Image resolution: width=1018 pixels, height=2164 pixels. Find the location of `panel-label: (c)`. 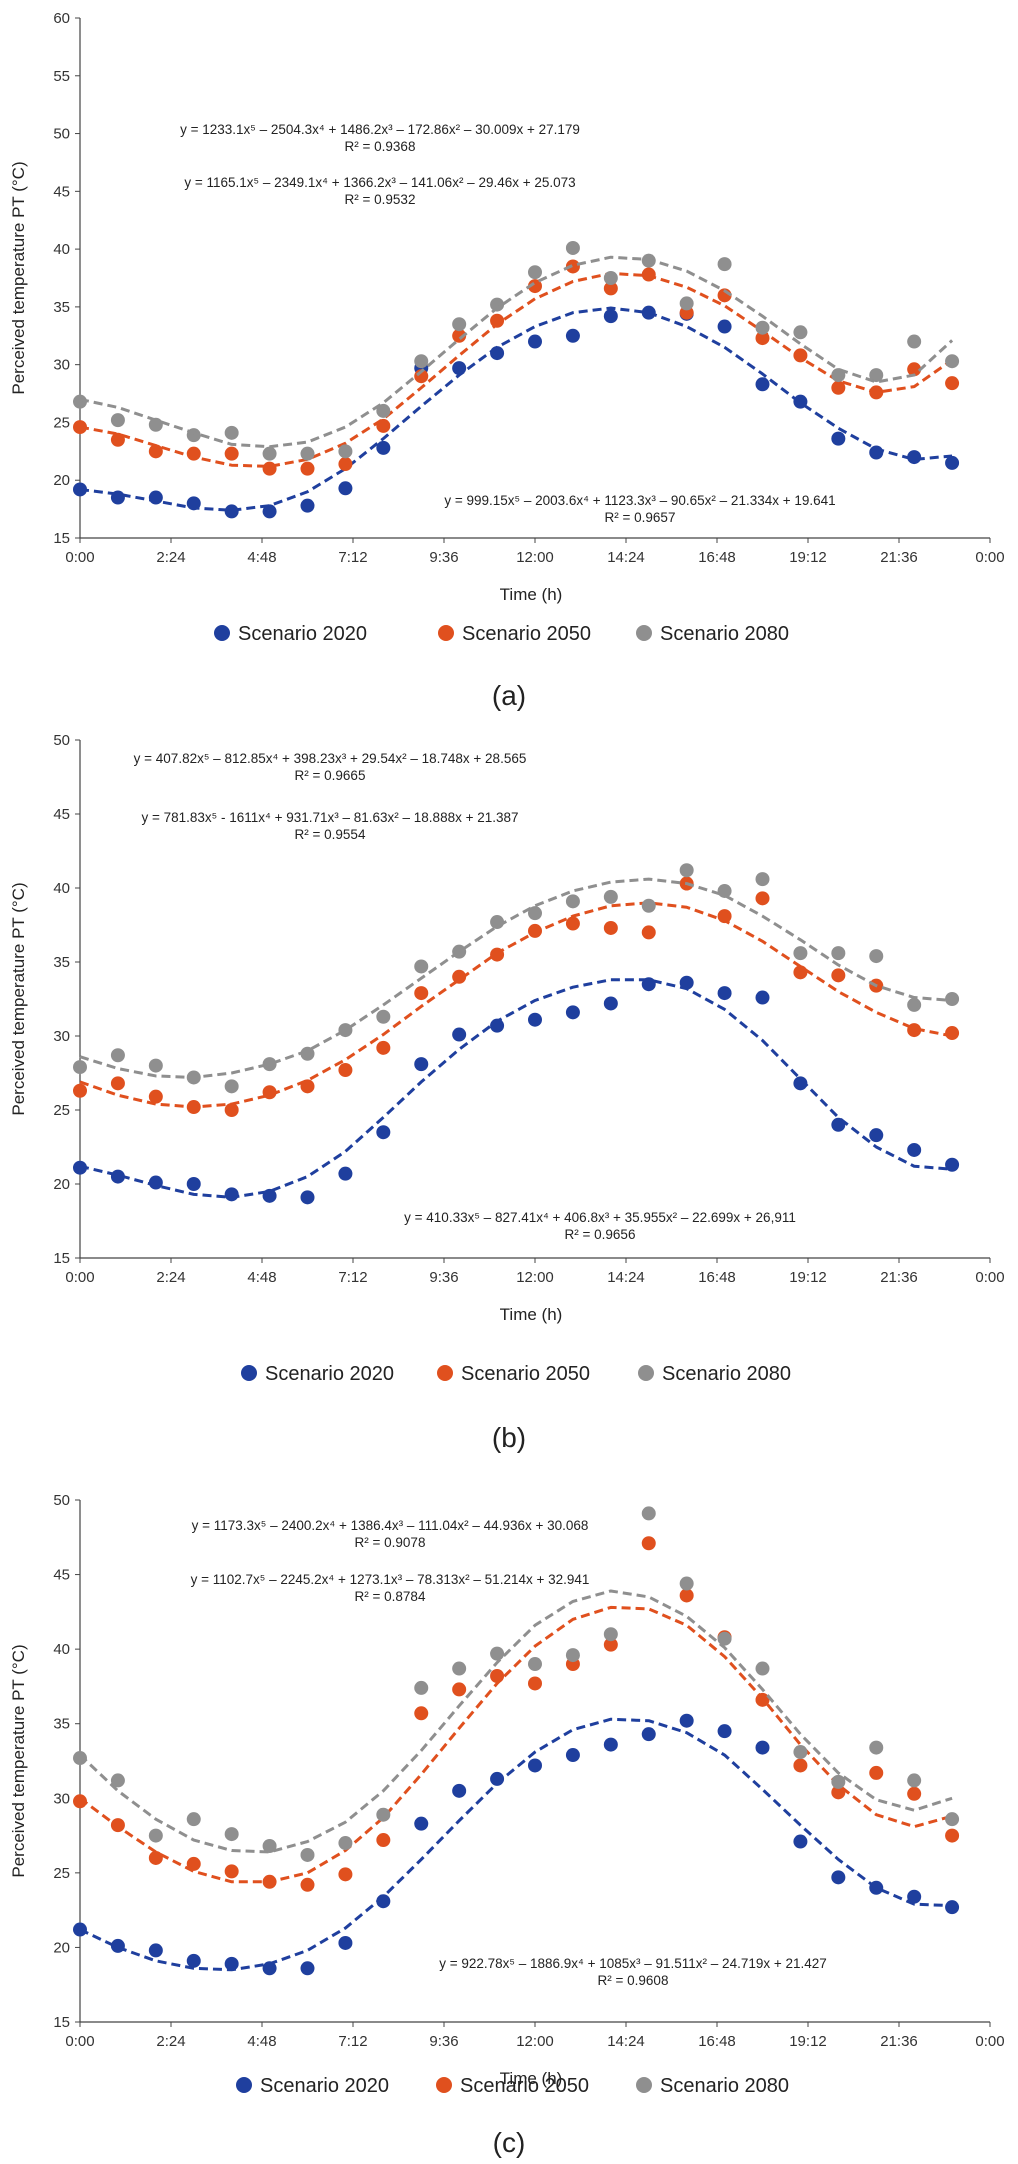

panel-label: (c) is located at coordinates (509, 2142).